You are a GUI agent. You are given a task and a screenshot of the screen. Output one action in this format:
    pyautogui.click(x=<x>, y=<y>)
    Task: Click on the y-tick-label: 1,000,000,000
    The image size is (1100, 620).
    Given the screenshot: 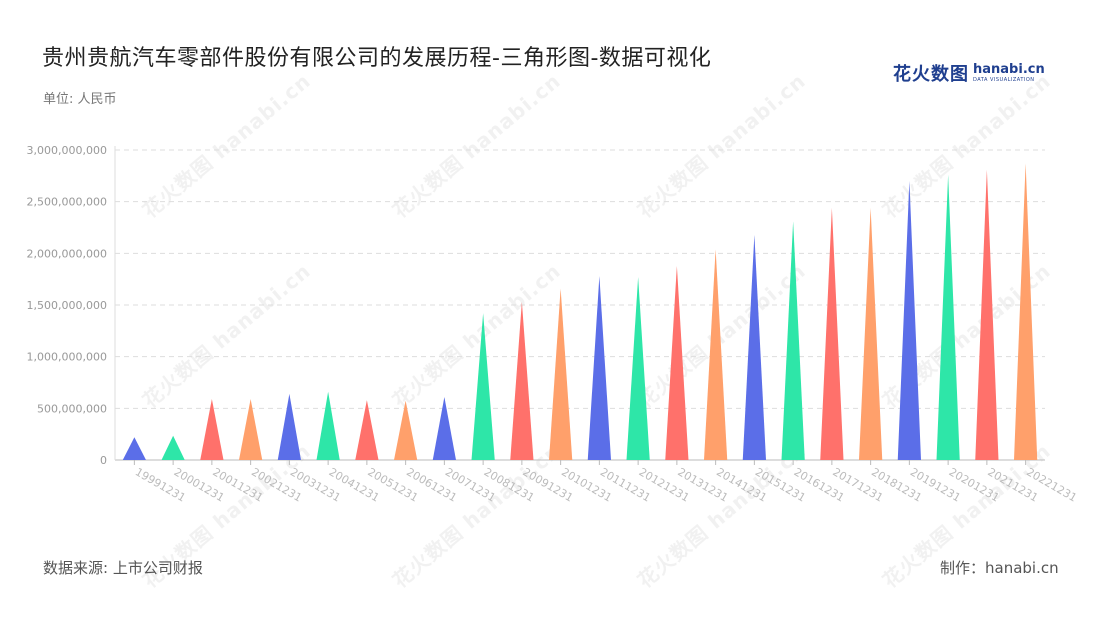 What is the action you would take?
    pyautogui.click(x=67, y=357)
    